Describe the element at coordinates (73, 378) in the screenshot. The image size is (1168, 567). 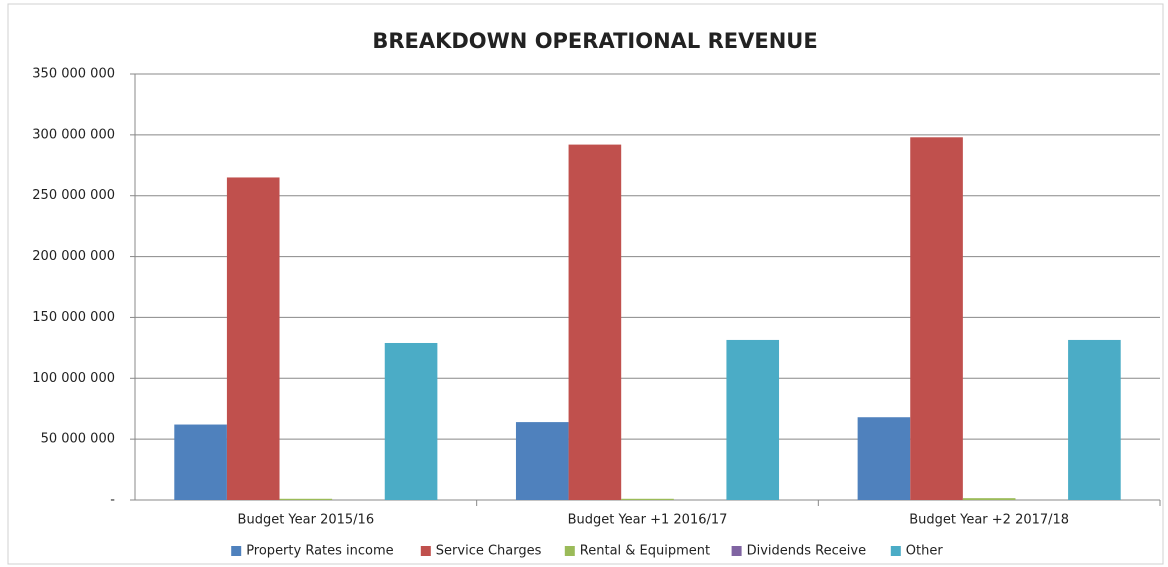
I see `y-tick-label: 100 000 000` at that location.